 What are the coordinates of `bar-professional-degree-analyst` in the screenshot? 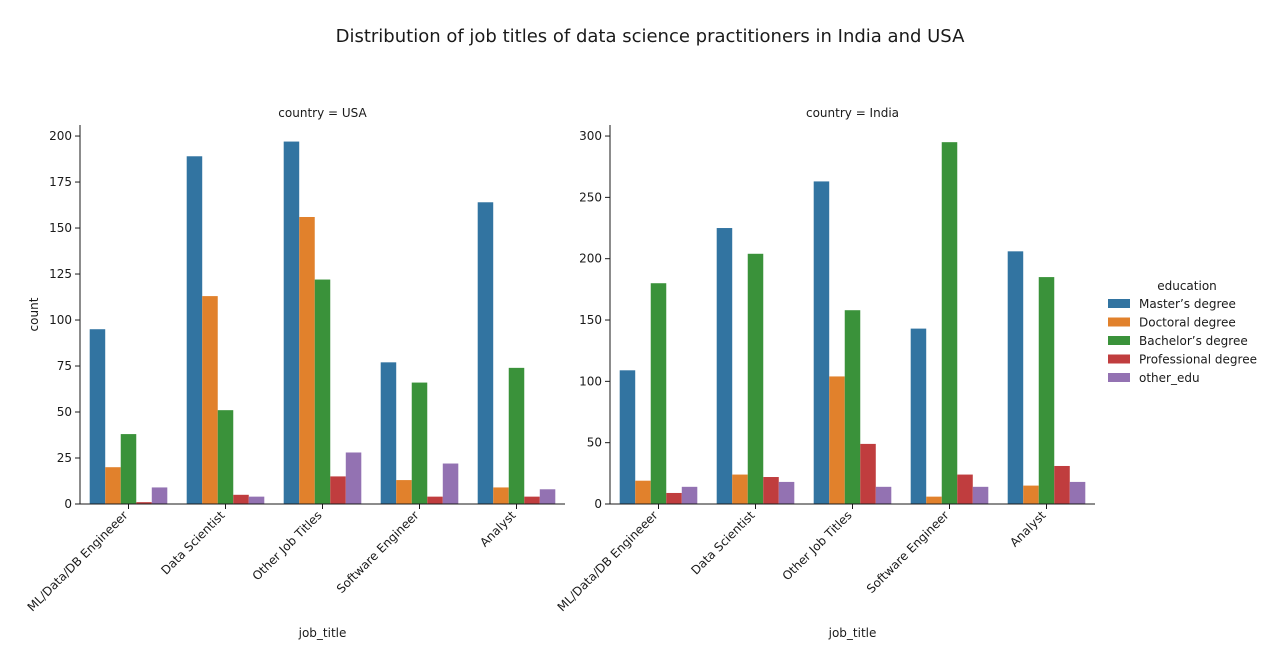 It's located at (1062, 484).